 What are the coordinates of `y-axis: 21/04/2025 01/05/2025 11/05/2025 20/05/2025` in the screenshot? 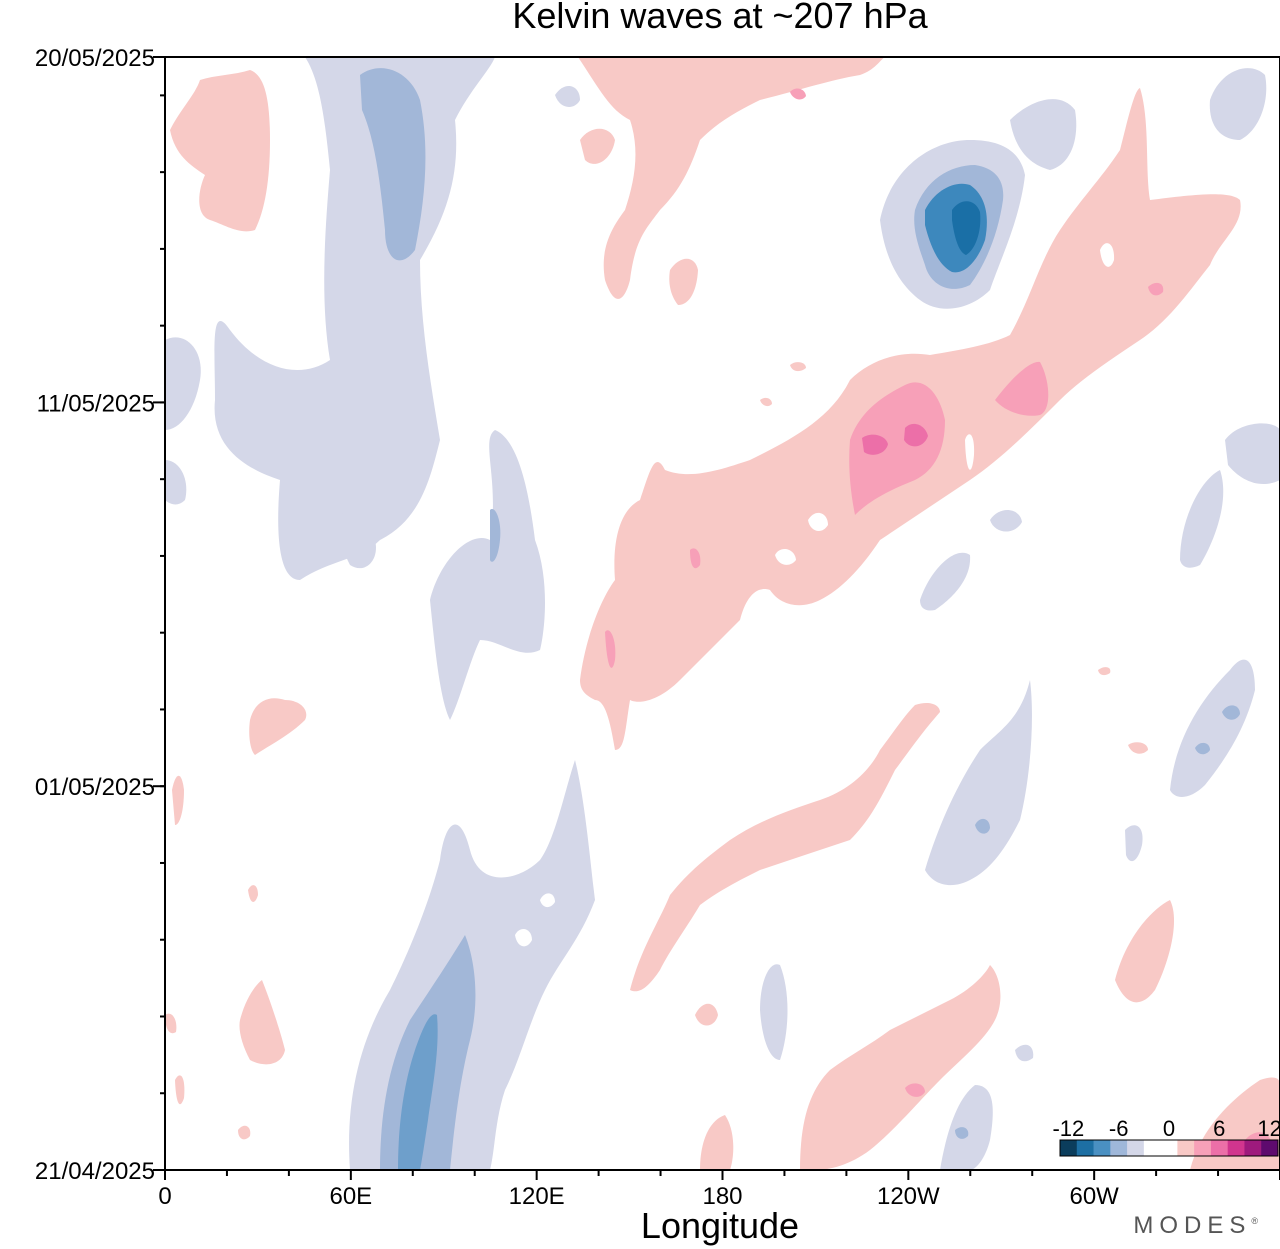 It's located at (100, 615).